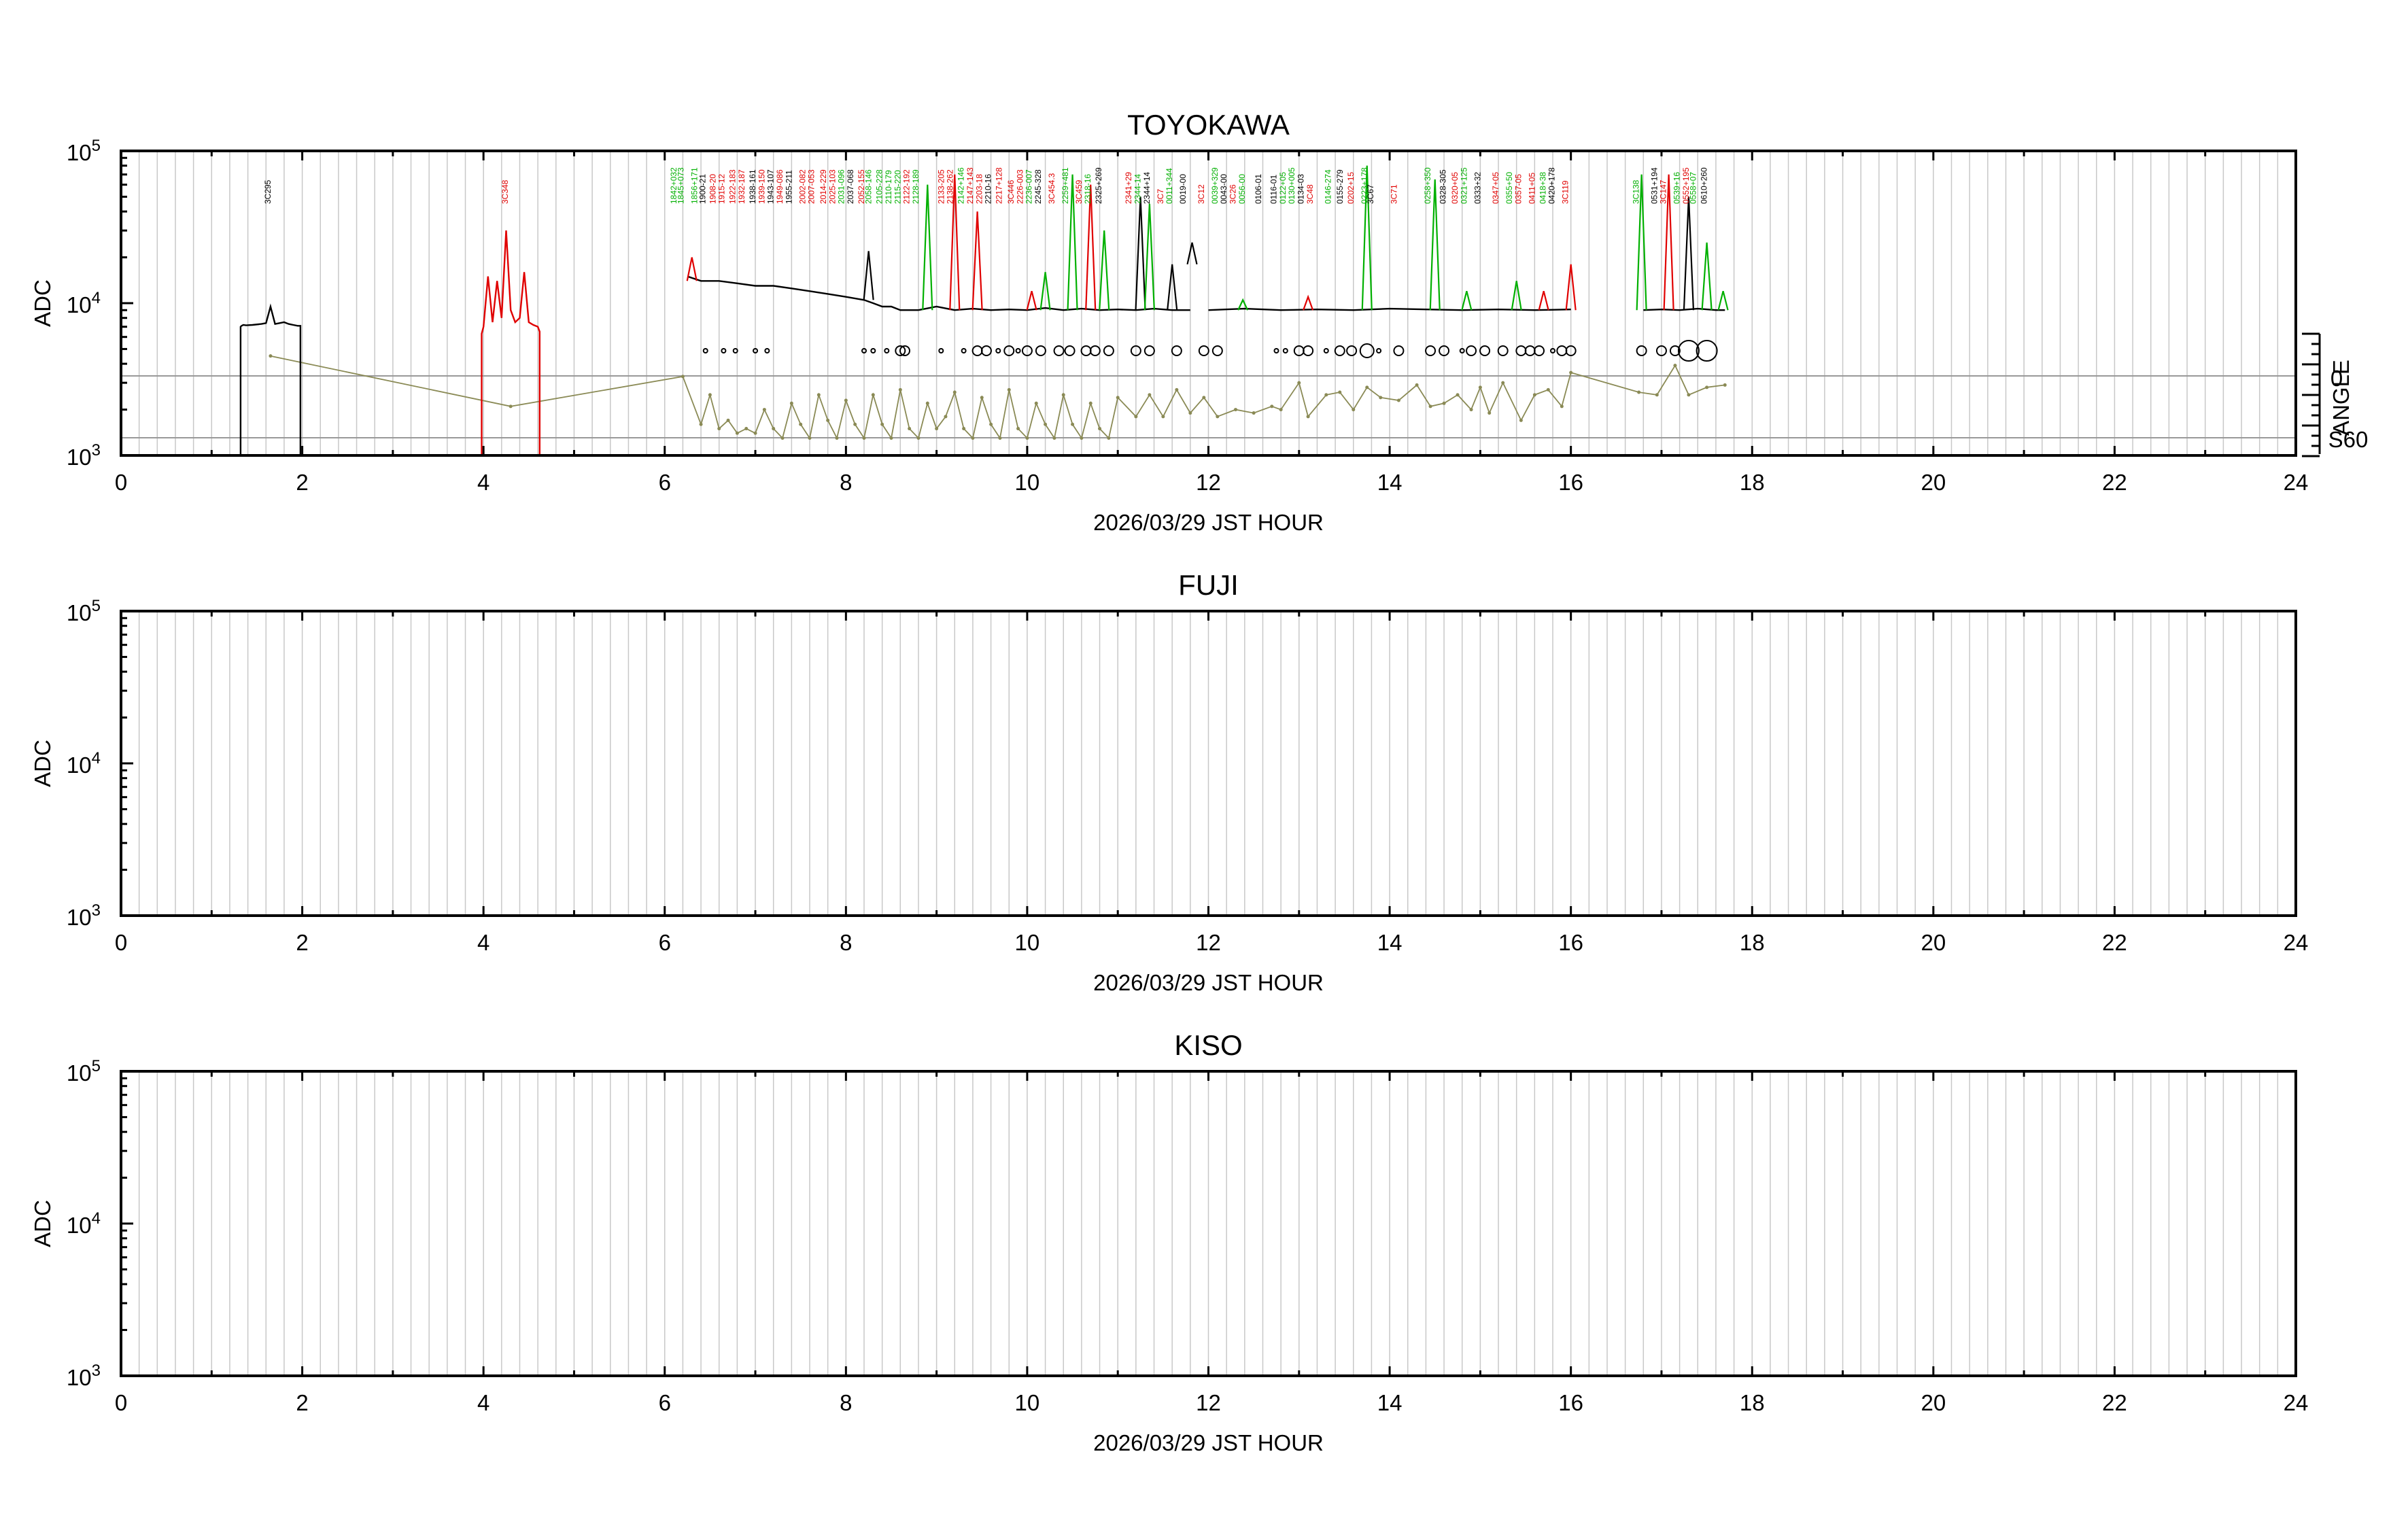 The image size is (2408, 1524). Describe the element at coordinates (979, 189) in the screenshot. I see `source-label: 2203-18` at that location.